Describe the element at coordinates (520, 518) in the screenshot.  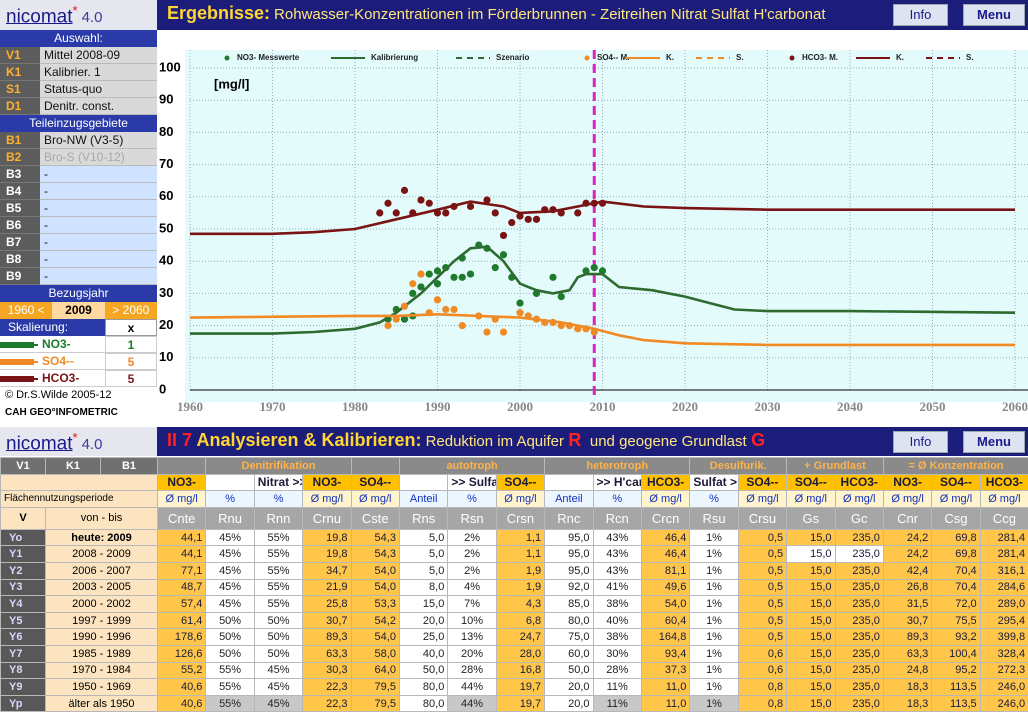
I see `column-code: Crsn` at that location.